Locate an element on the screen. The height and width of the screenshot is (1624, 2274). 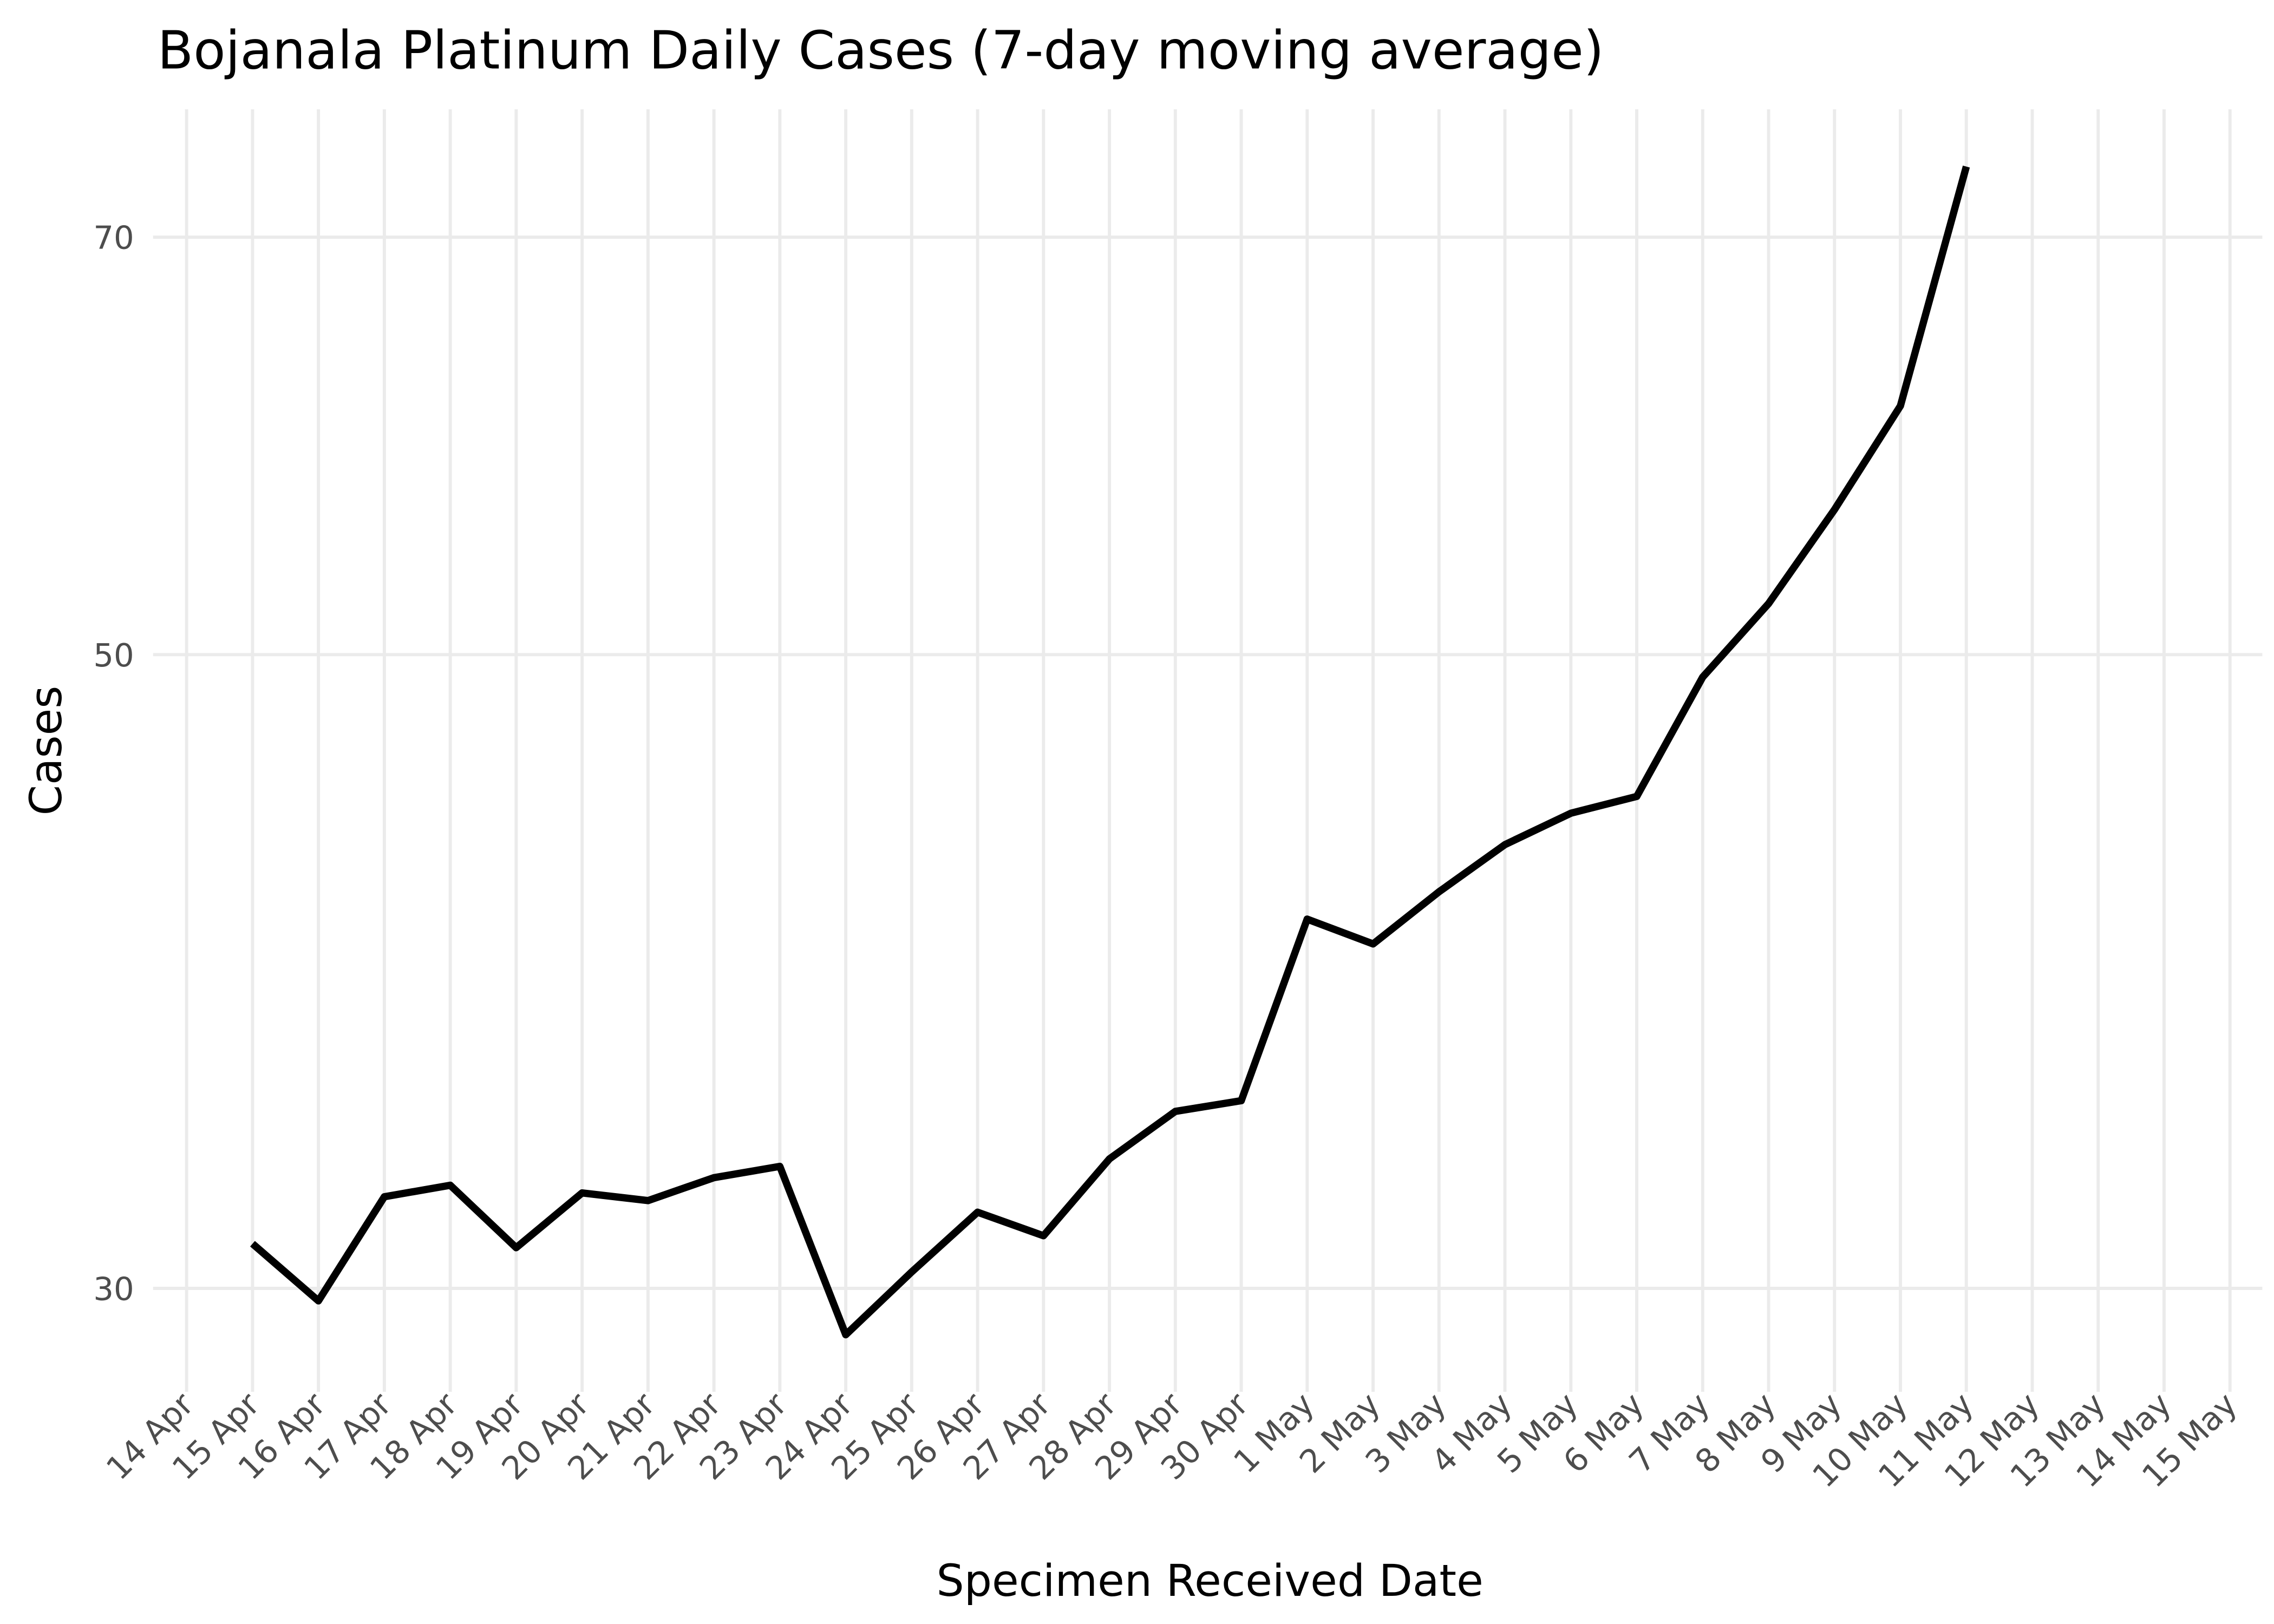
y-axis-title: Cases is located at coordinates (47, 751).